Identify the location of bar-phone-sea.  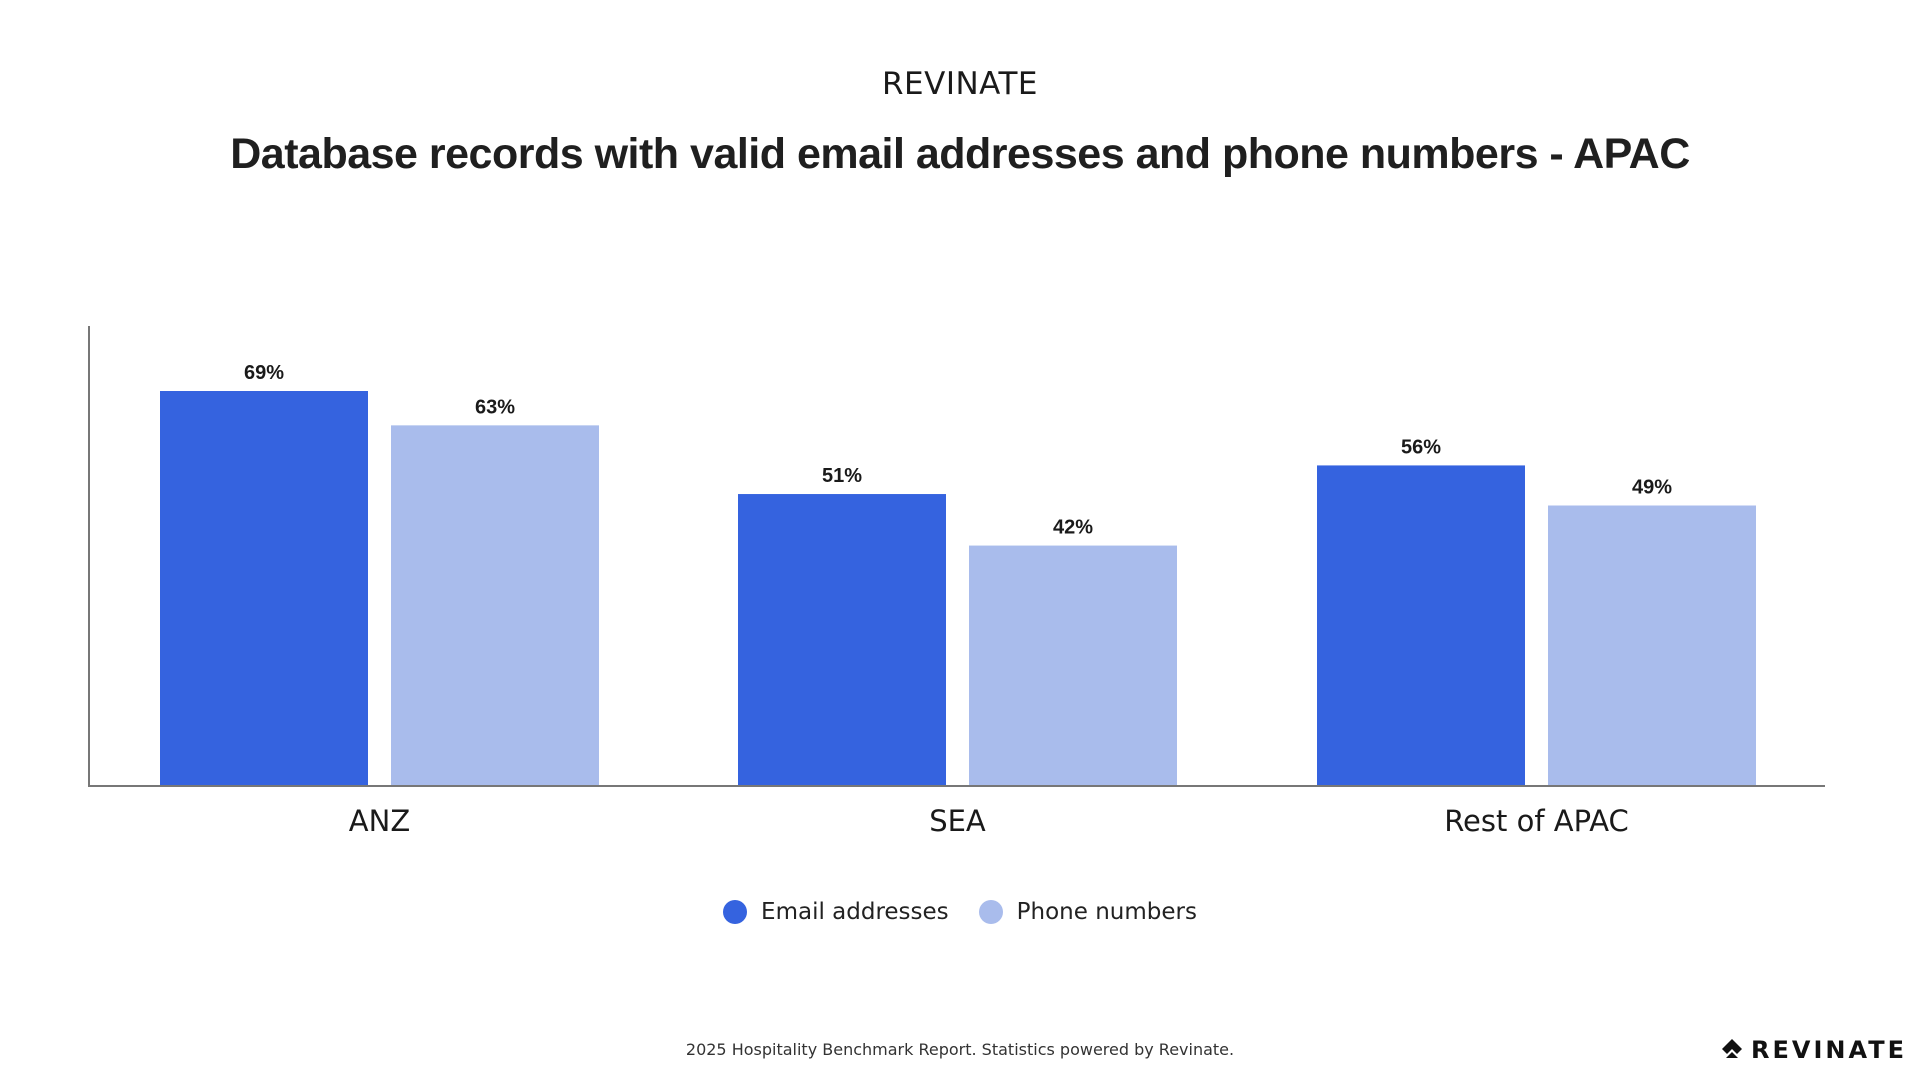
(1073, 665).